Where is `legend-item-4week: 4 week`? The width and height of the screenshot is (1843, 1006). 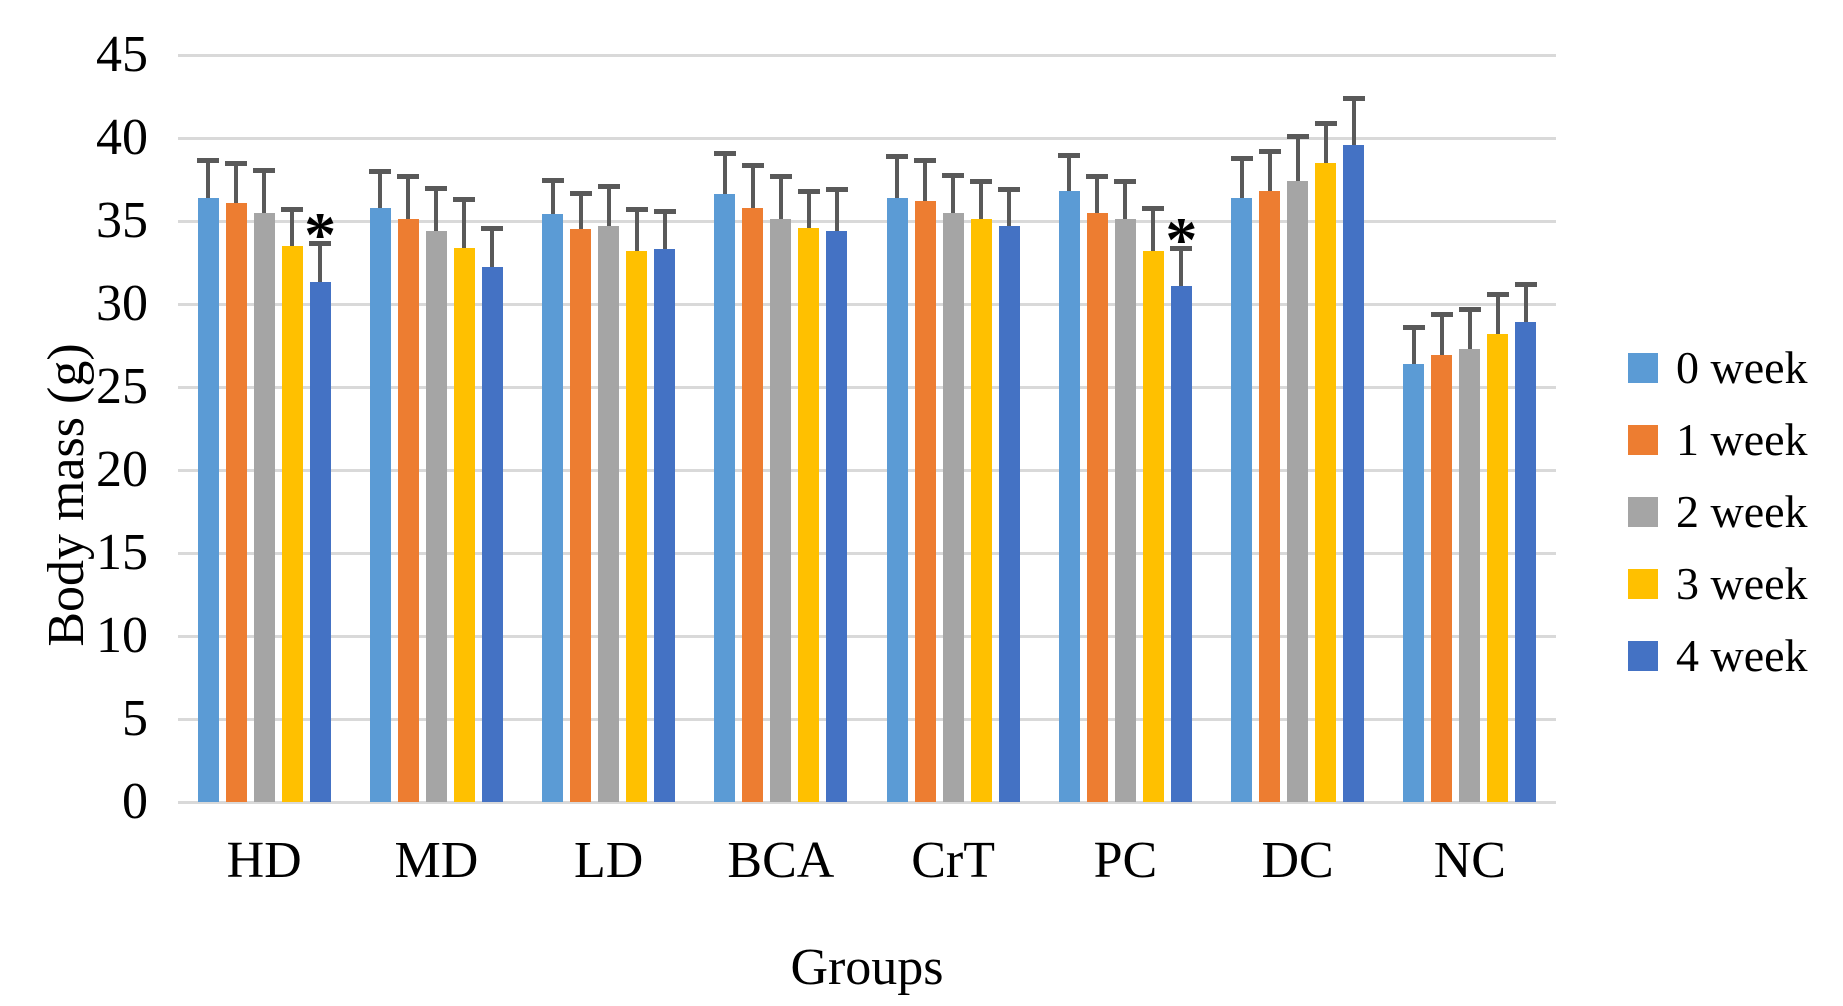 legend-item-4week: 4 week is located at coordinates (1718, 656).